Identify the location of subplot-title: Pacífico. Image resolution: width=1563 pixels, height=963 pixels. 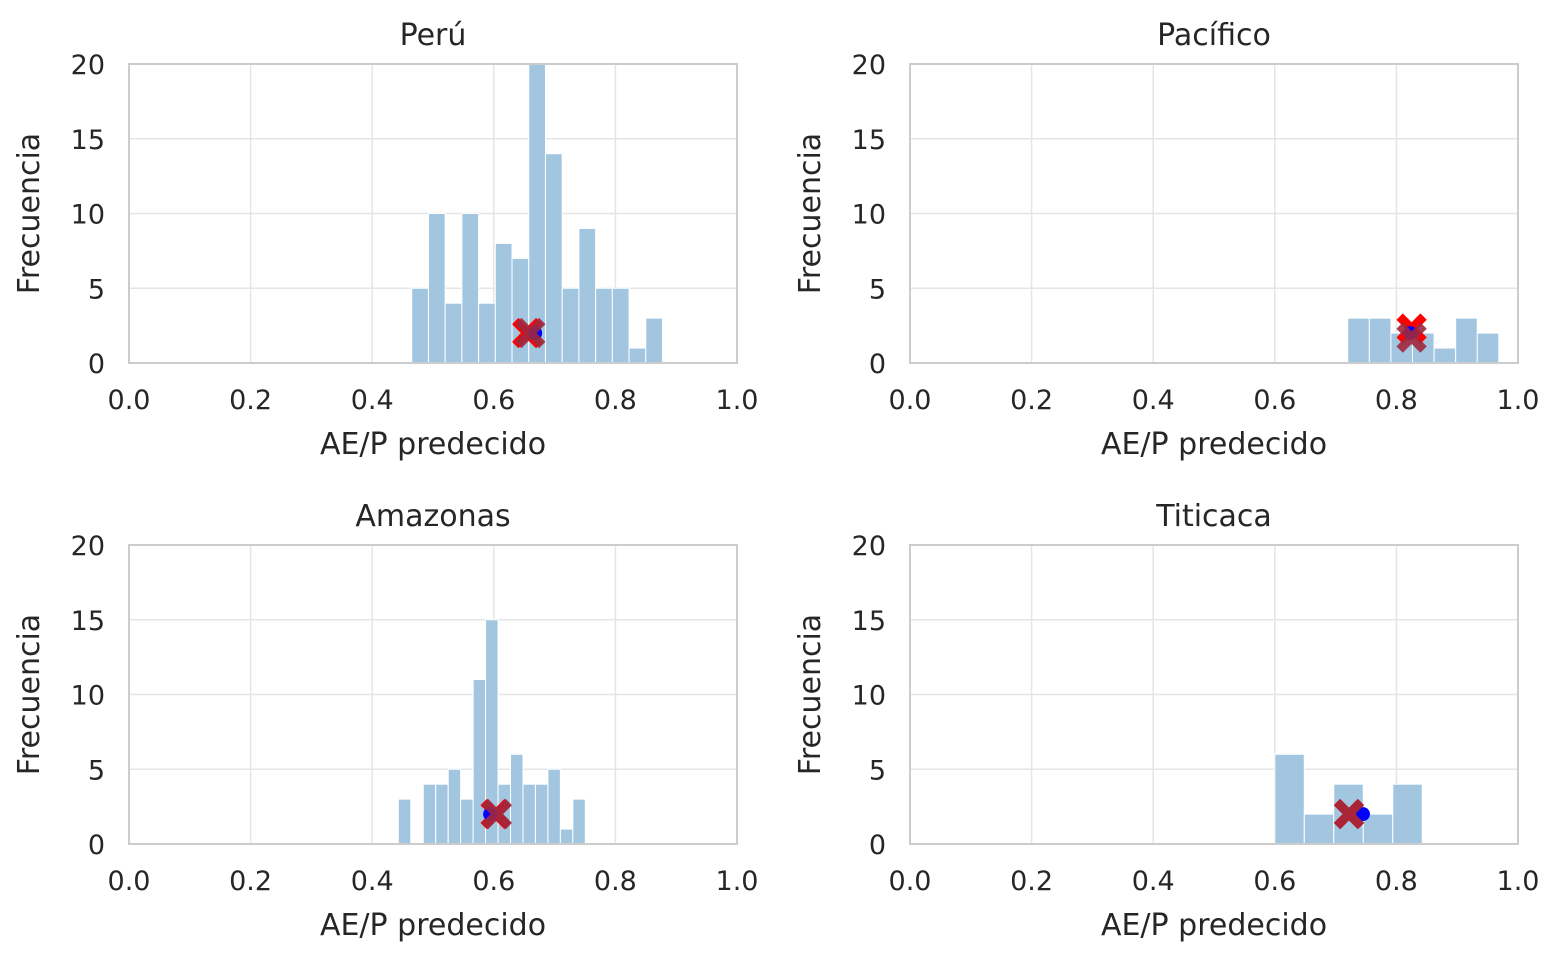
(1214, 35).